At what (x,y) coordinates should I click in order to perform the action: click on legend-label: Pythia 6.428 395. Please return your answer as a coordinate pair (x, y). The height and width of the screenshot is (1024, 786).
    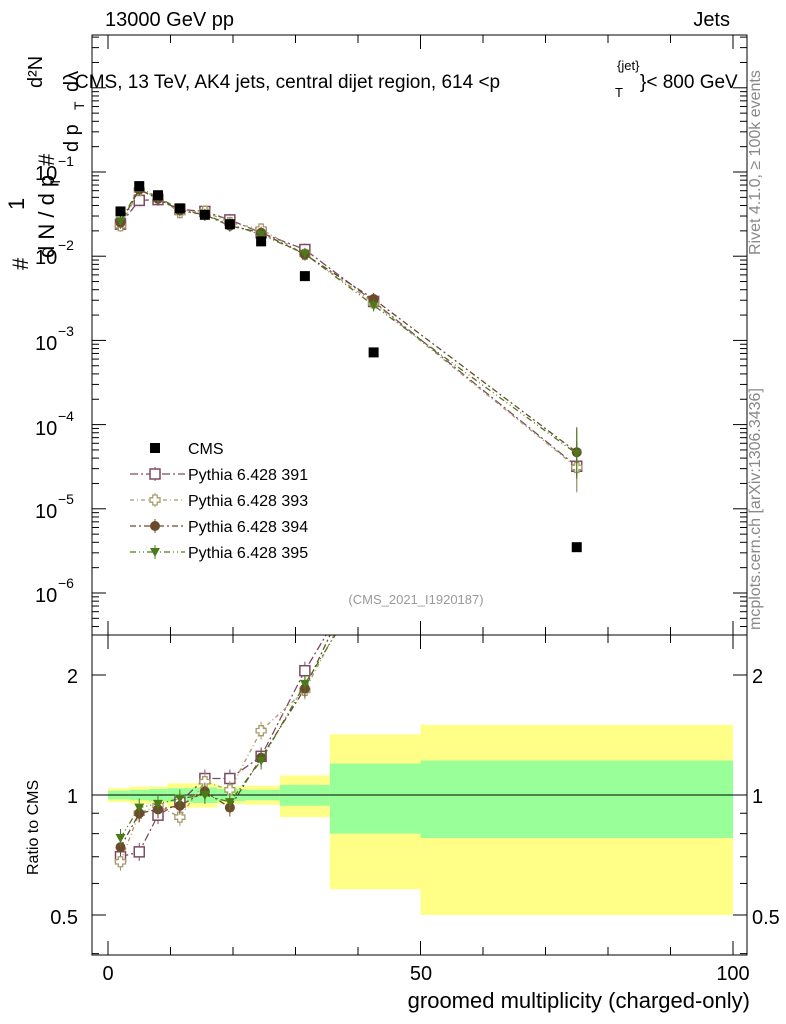
    Looking at the image, I should click on (248, 553).